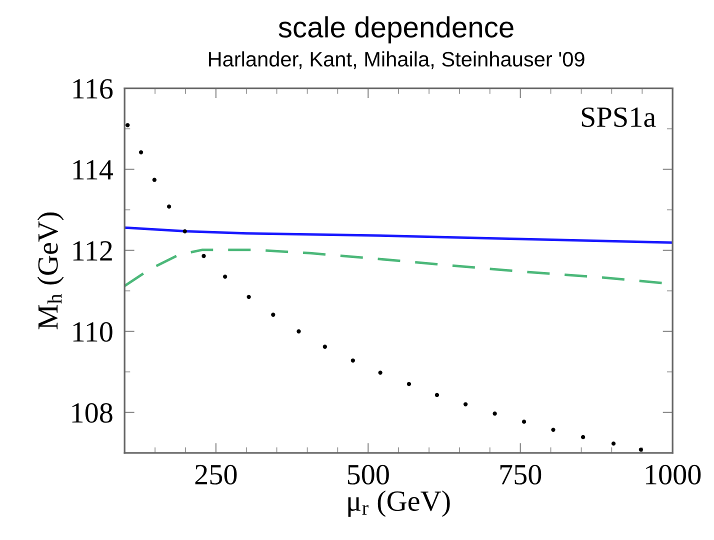 Image resolution: width=714 pixels, height=540 pixels. Describe the element at coordinates (50, 271) in the screenshot. I see `y-axis-title: M$_{h}$ (GeV)` at that location.